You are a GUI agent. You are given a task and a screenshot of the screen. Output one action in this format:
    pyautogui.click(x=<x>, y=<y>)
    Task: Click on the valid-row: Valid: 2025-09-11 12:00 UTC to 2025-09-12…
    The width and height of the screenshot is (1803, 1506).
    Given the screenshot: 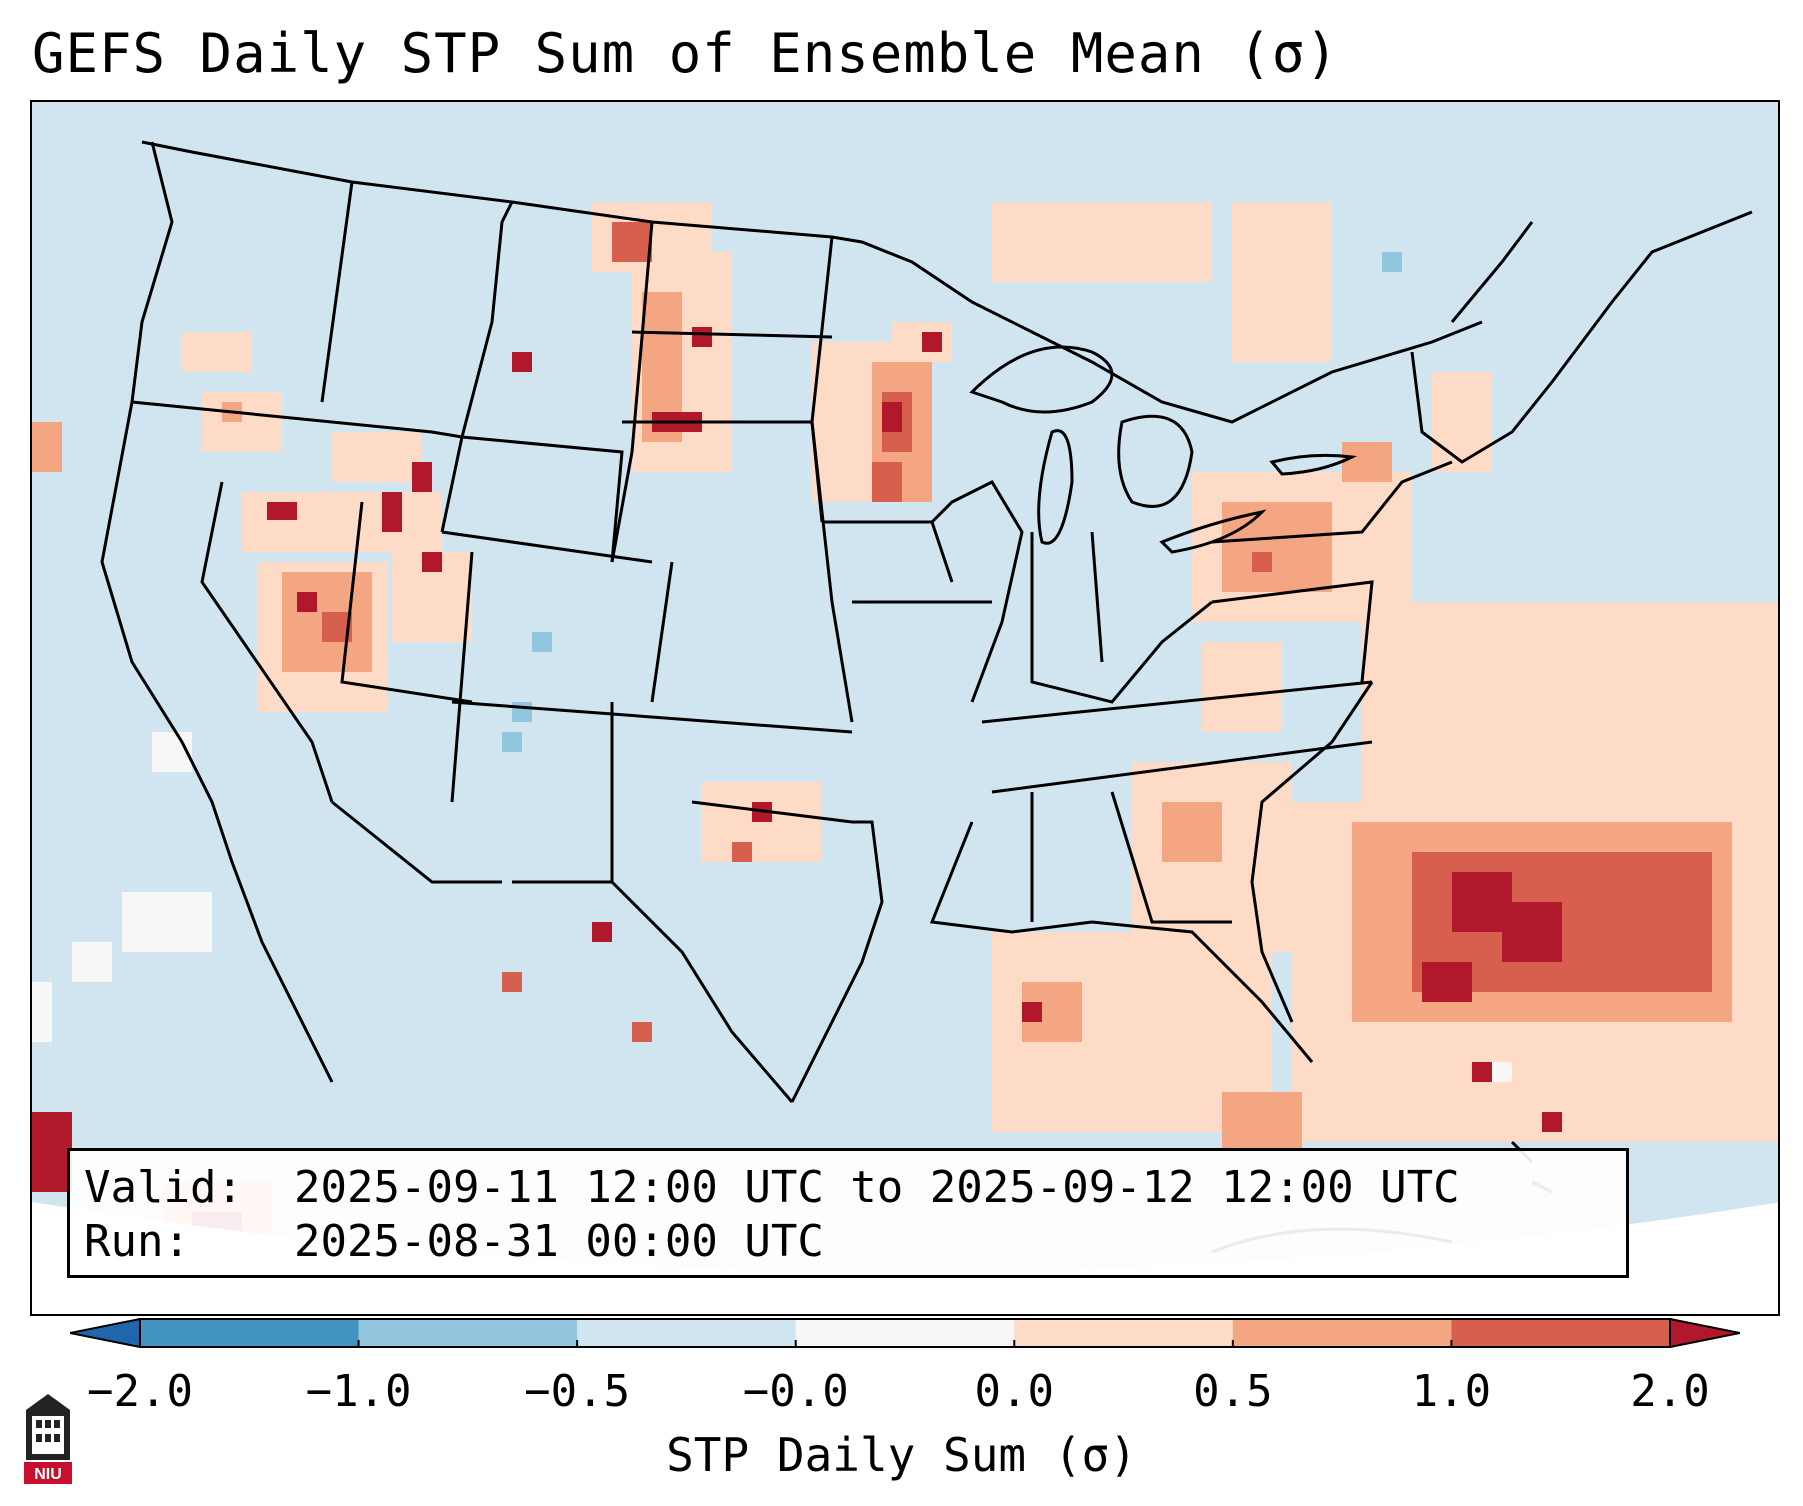 What is the action you would take?
    pyautogui.click(x=855, y=1188)
    